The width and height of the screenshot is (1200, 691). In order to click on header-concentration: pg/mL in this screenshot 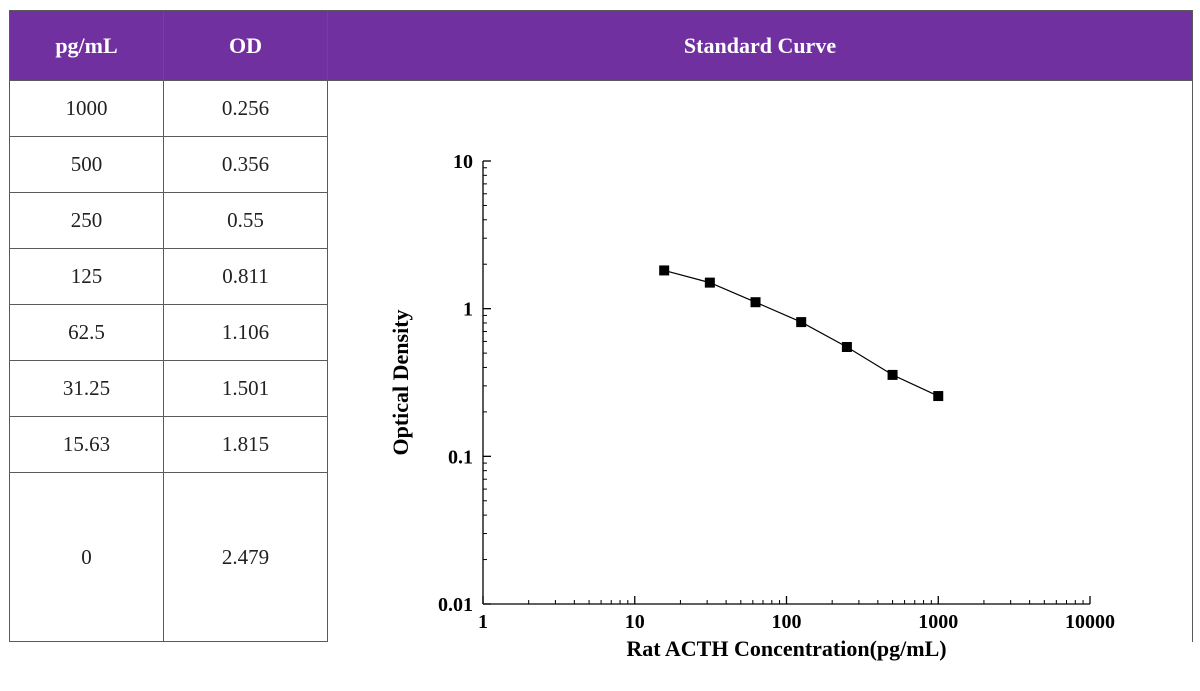, I will do `click(86, 45)`.